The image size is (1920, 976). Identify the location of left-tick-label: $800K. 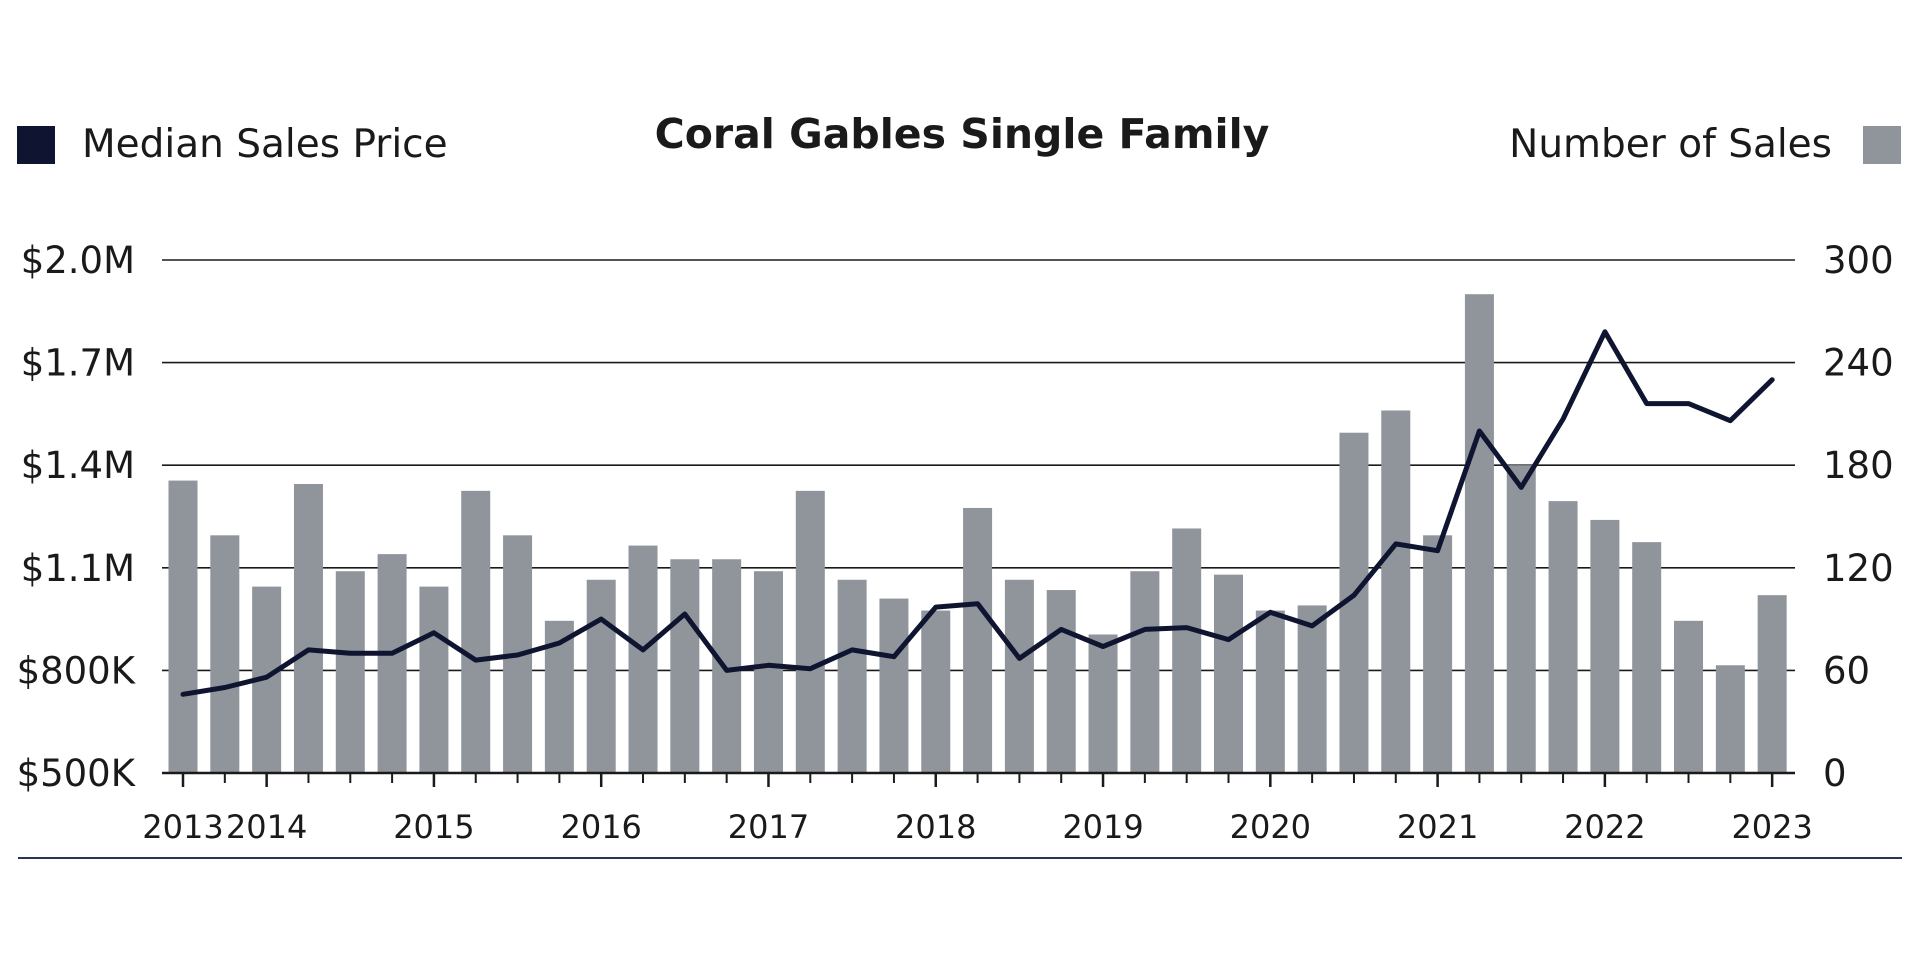
(77, 670).